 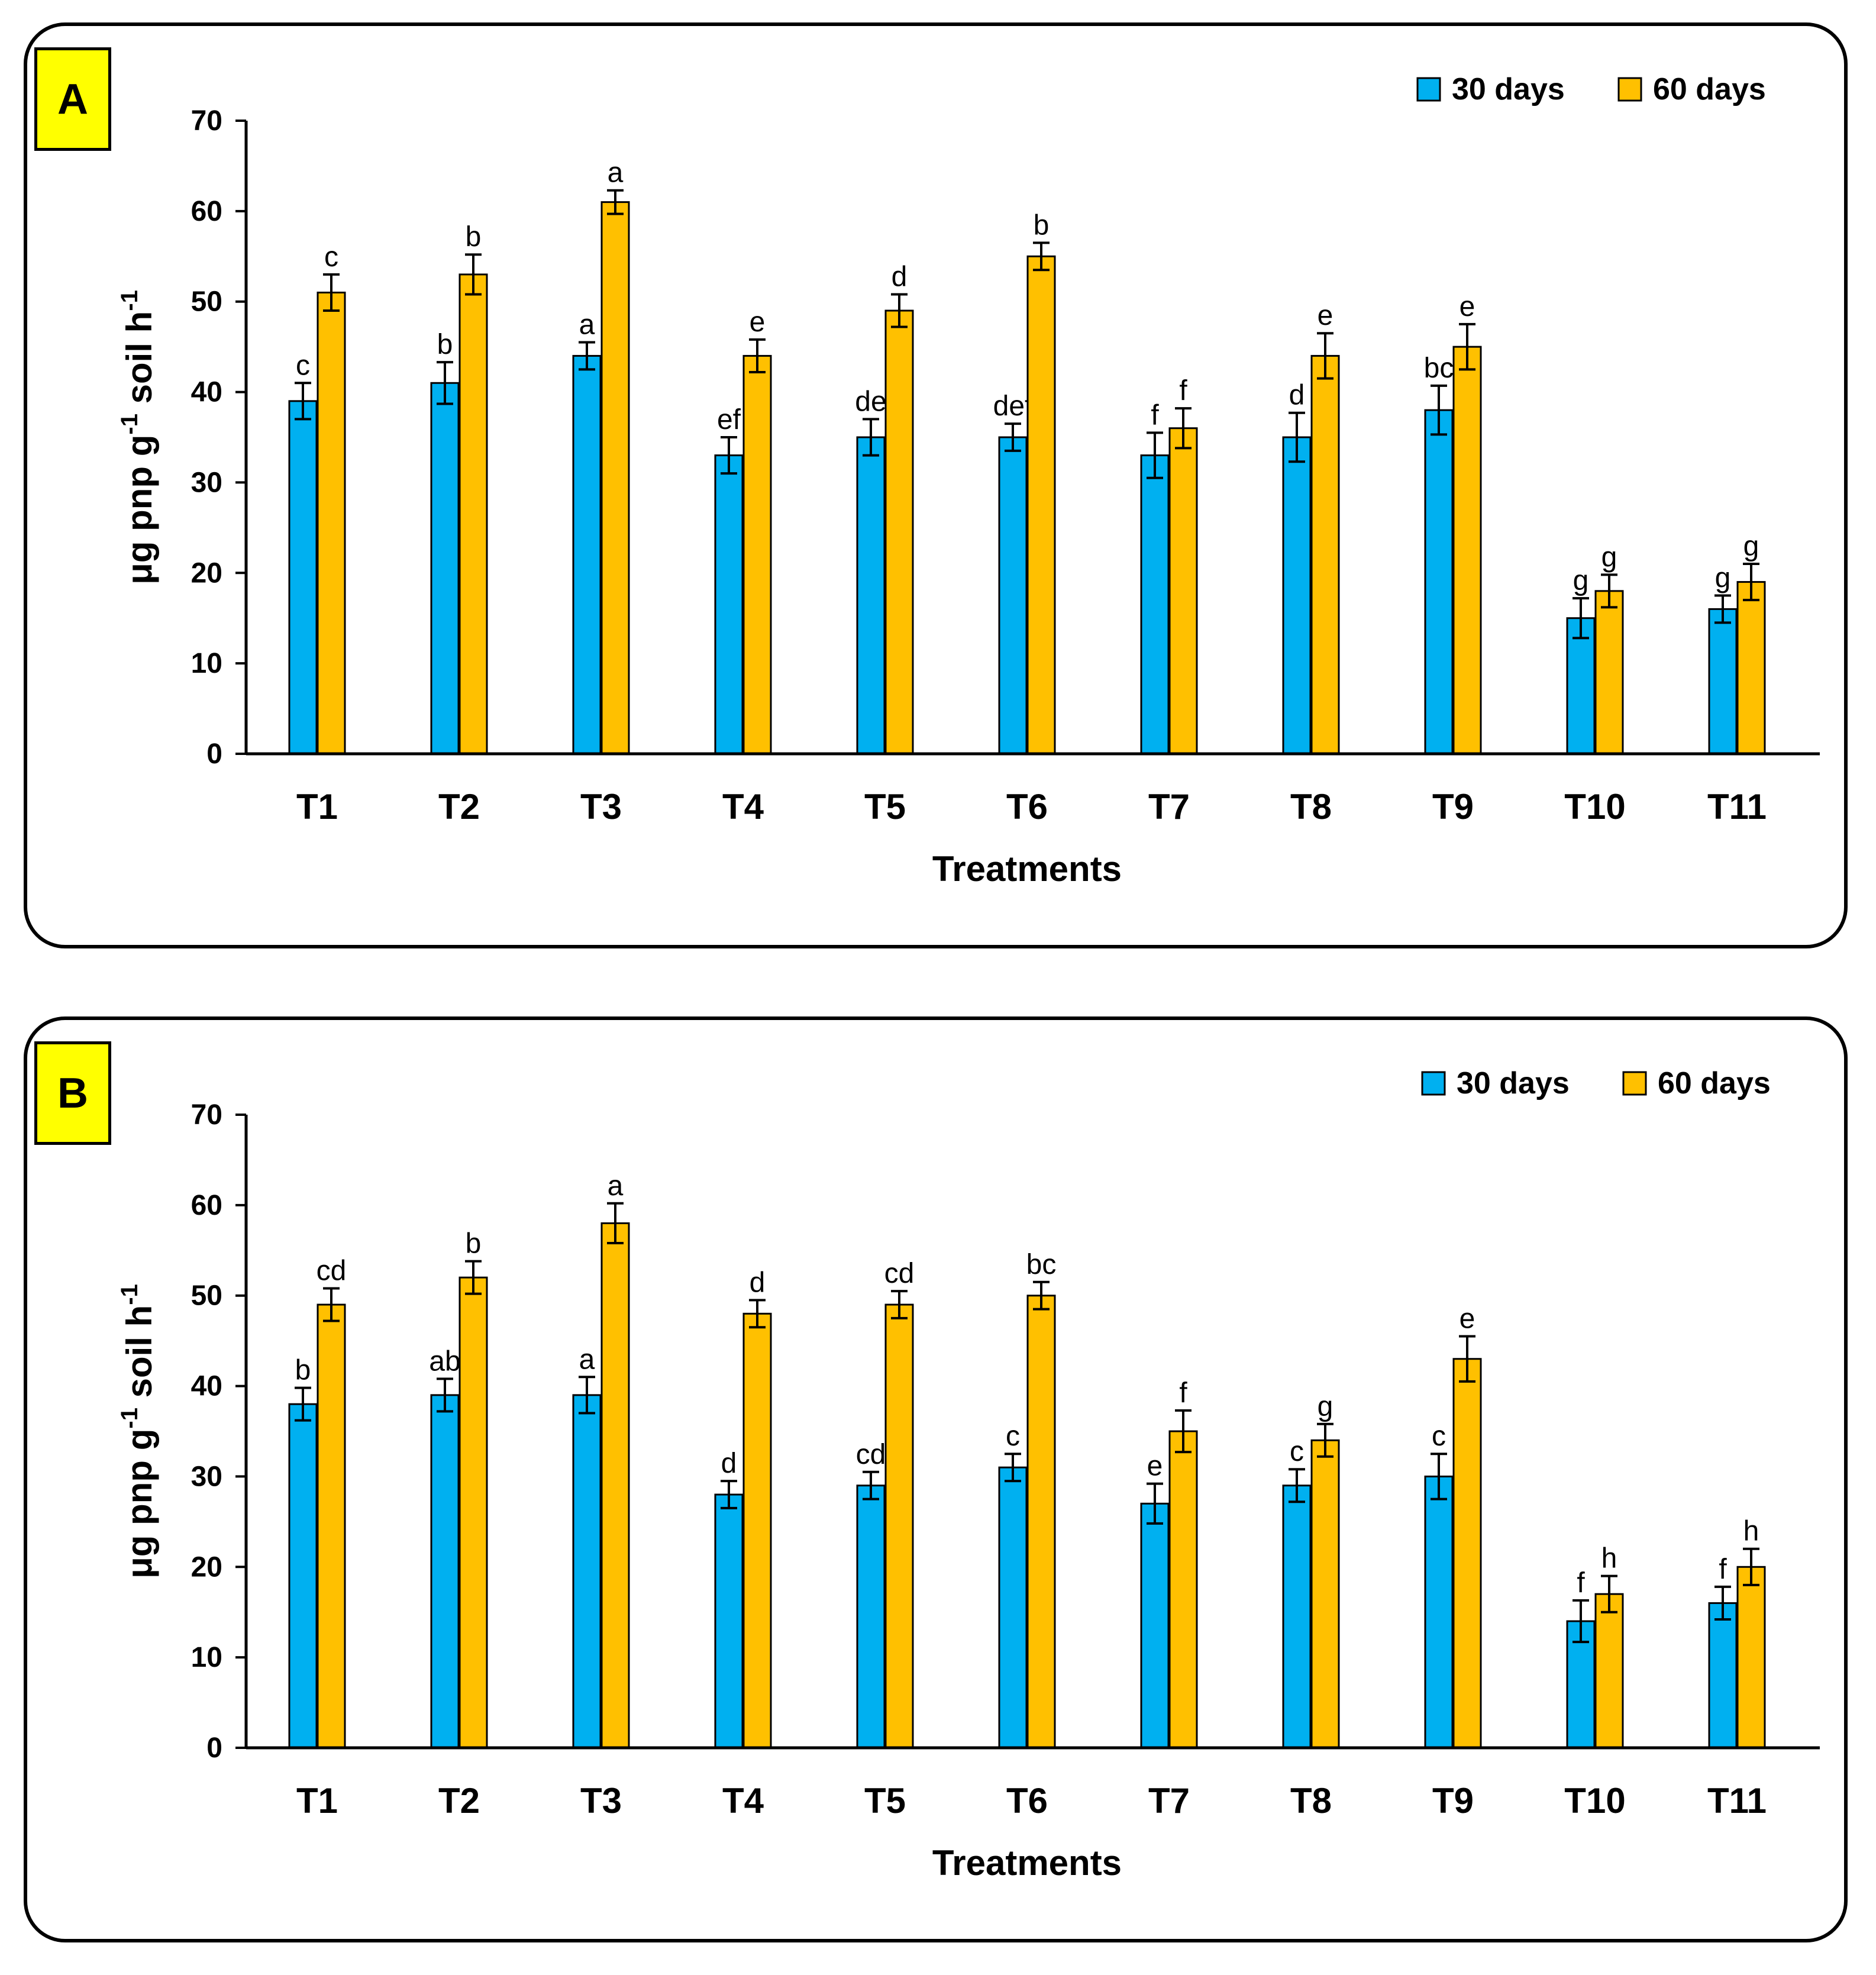 What do you see at coordinates (207, 121) in the screenshot?
I see `y-tick-label: 70` at bounding box center [207, 121].